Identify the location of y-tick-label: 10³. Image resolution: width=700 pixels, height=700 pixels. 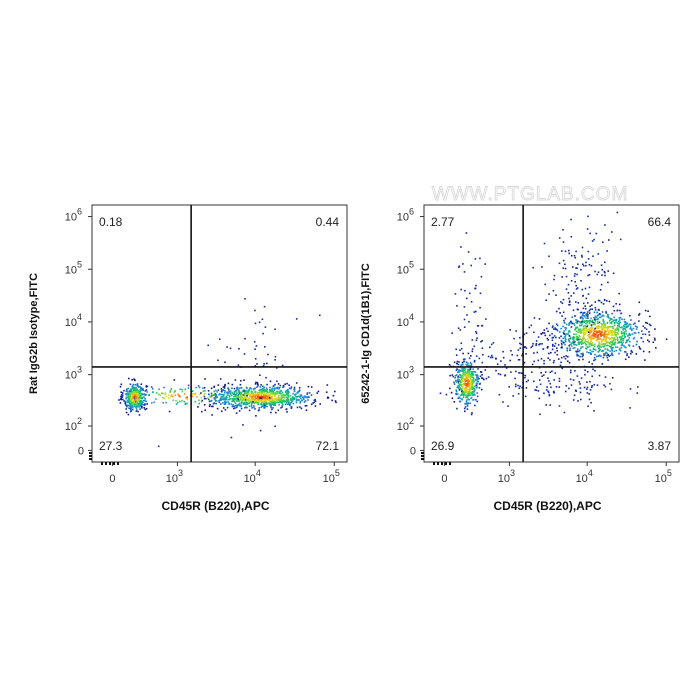
(405, 373).